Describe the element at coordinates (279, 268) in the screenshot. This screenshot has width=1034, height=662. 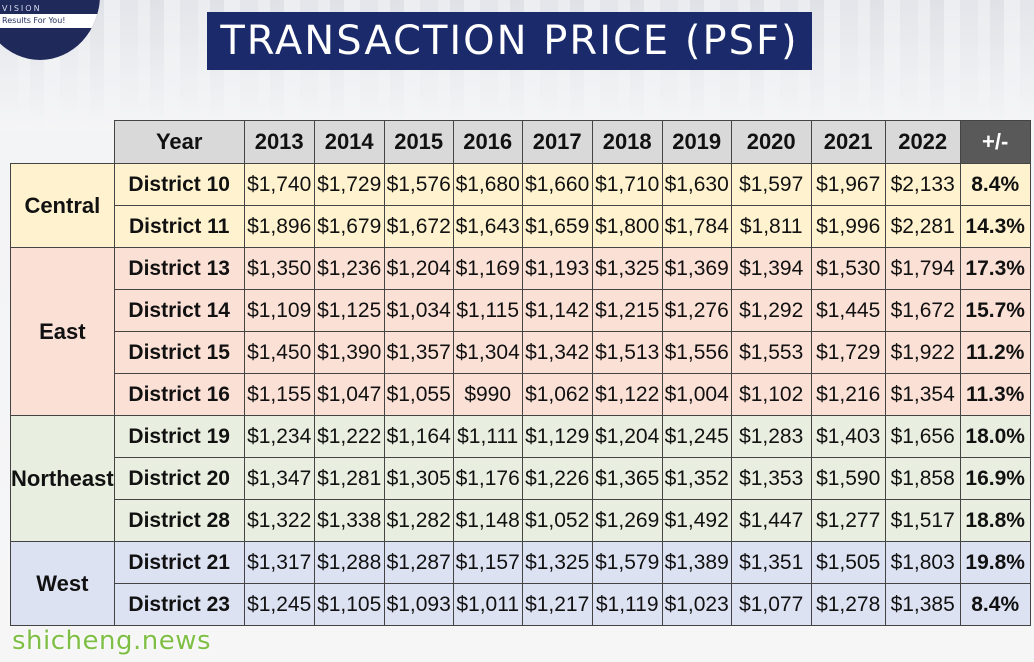
I see `price-cell: $1,350` at that location.